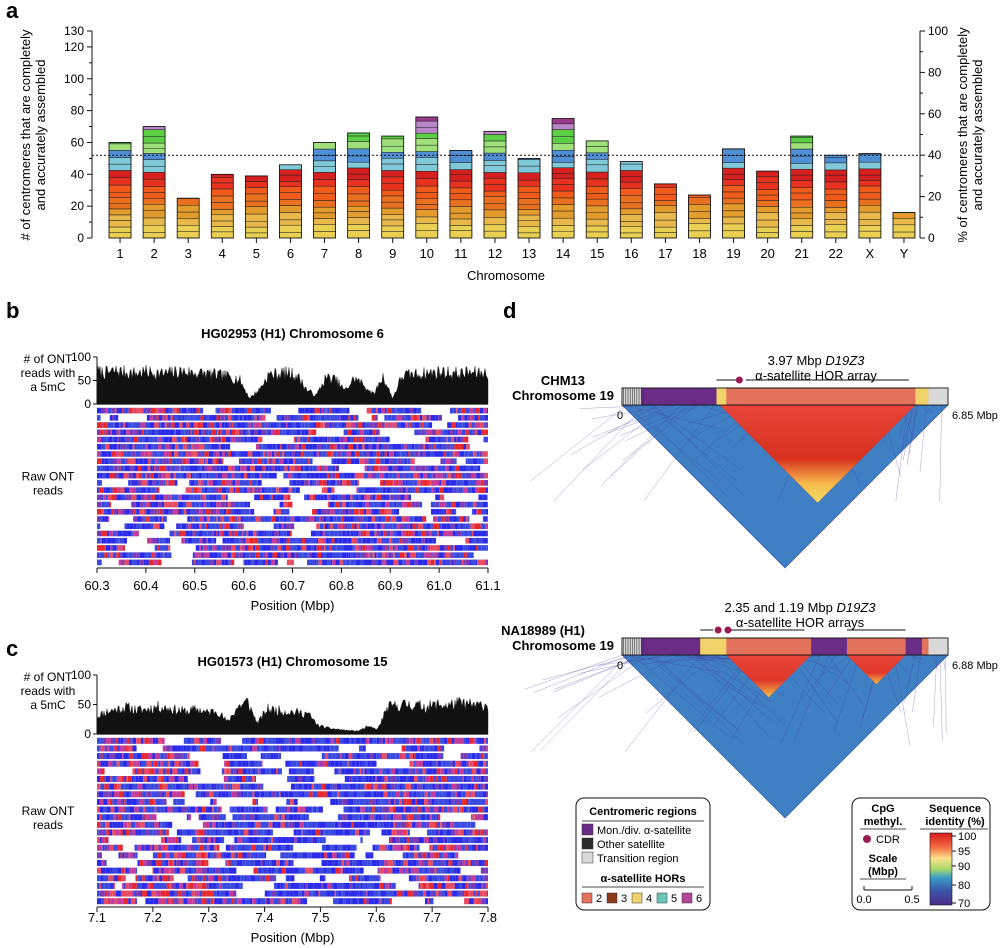 This screenshot has height=948, width=1000. Describe the element at coordinates (324, 253) in the screenshot. I see `x-tick-label-chr-7: 7` at that location.